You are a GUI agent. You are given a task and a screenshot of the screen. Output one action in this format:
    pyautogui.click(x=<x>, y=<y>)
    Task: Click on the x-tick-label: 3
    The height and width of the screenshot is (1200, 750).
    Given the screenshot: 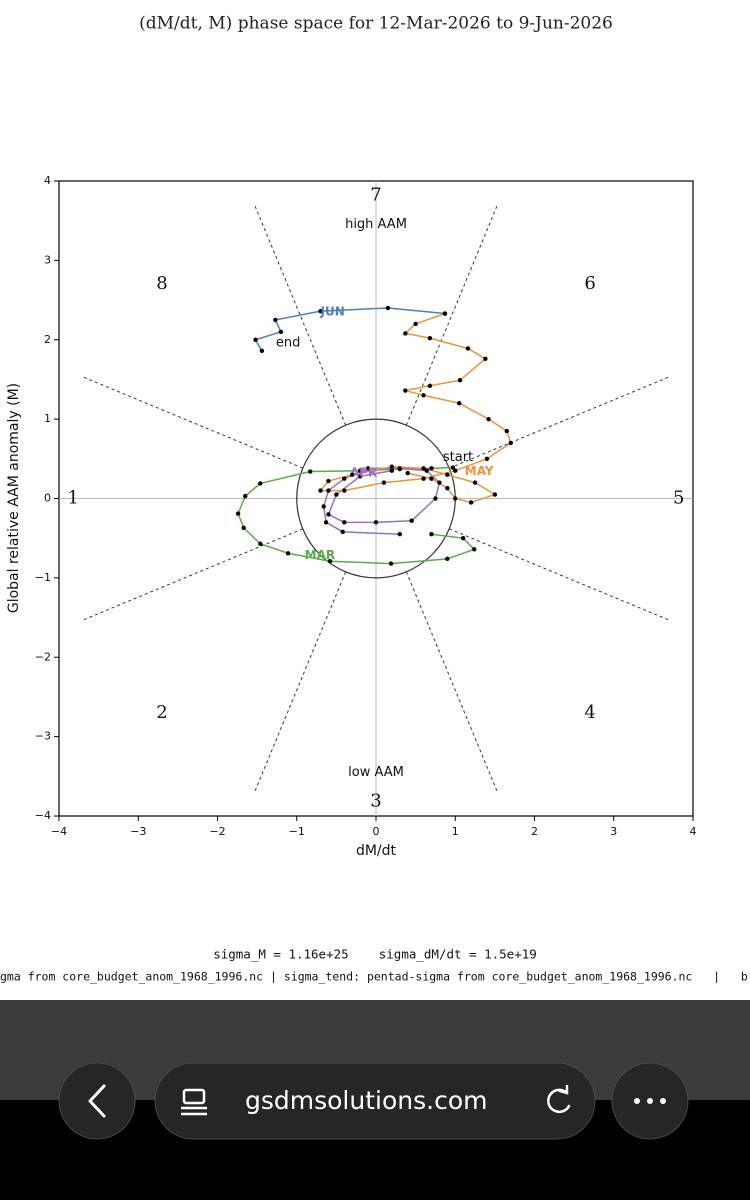 What is the action you would take?
    pyautogui.click(x=613, y=831)
    